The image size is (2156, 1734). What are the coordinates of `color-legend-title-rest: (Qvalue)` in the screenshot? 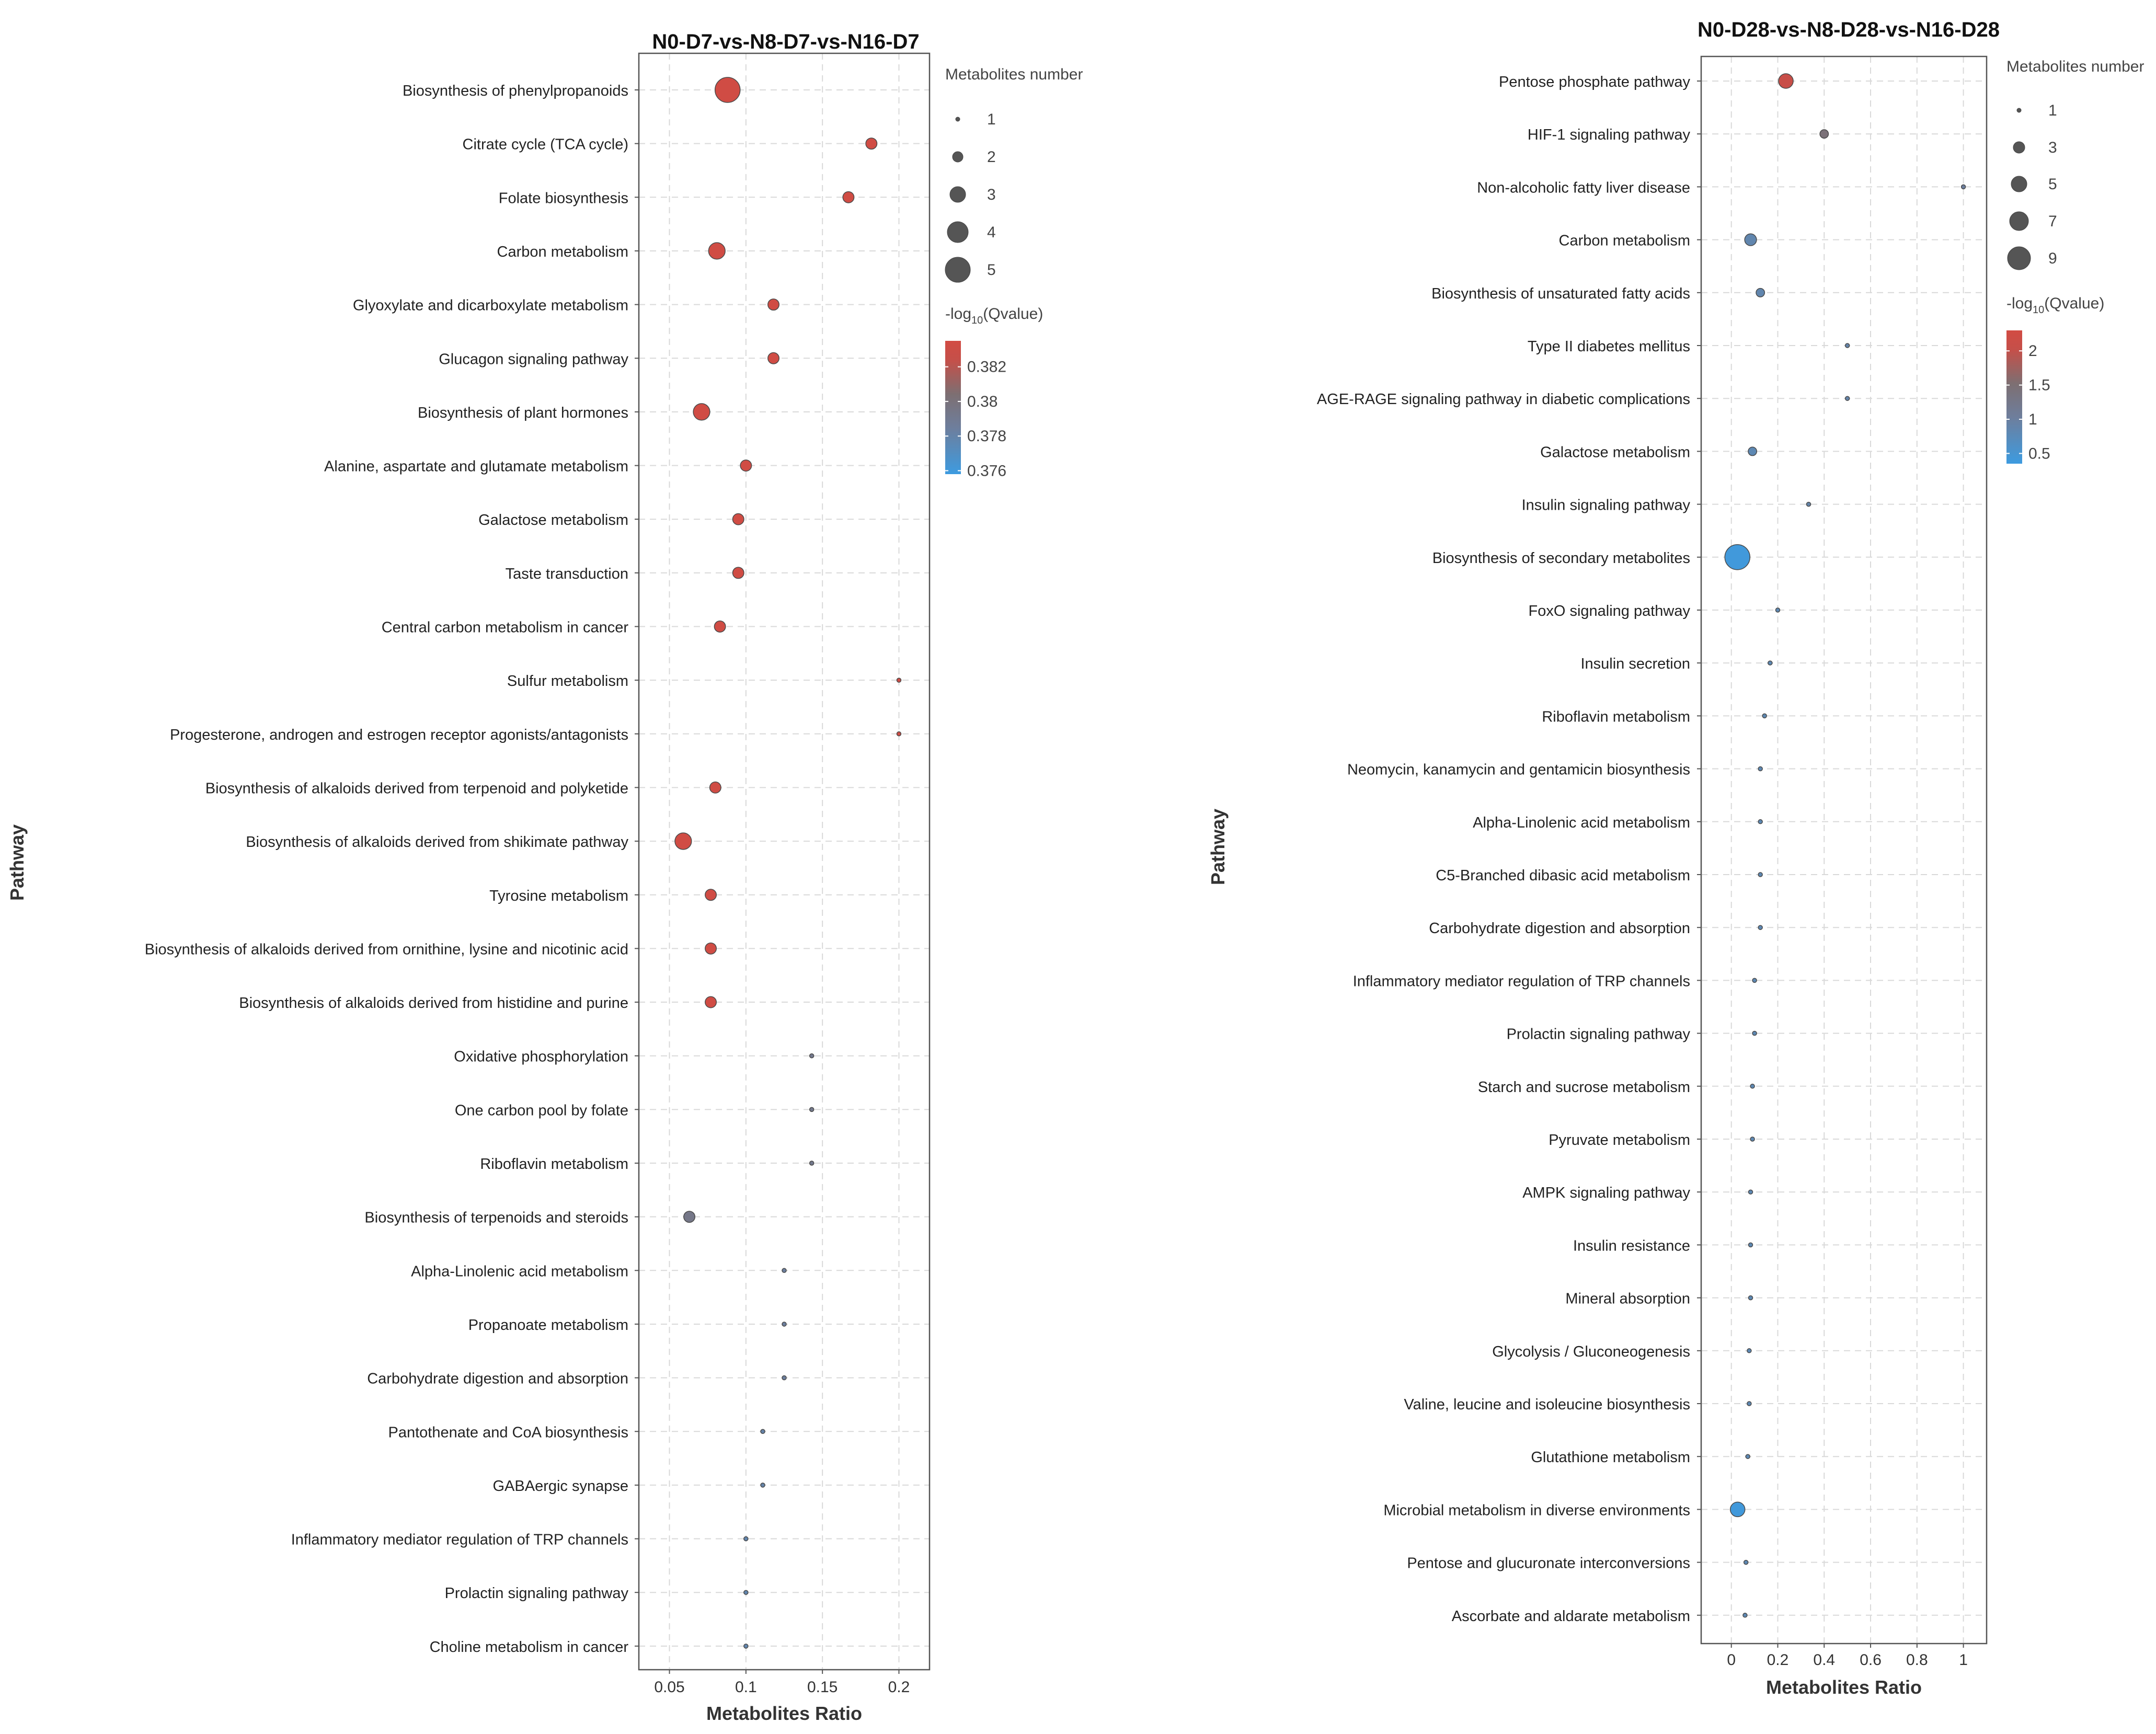 It's located at (1013, 314).